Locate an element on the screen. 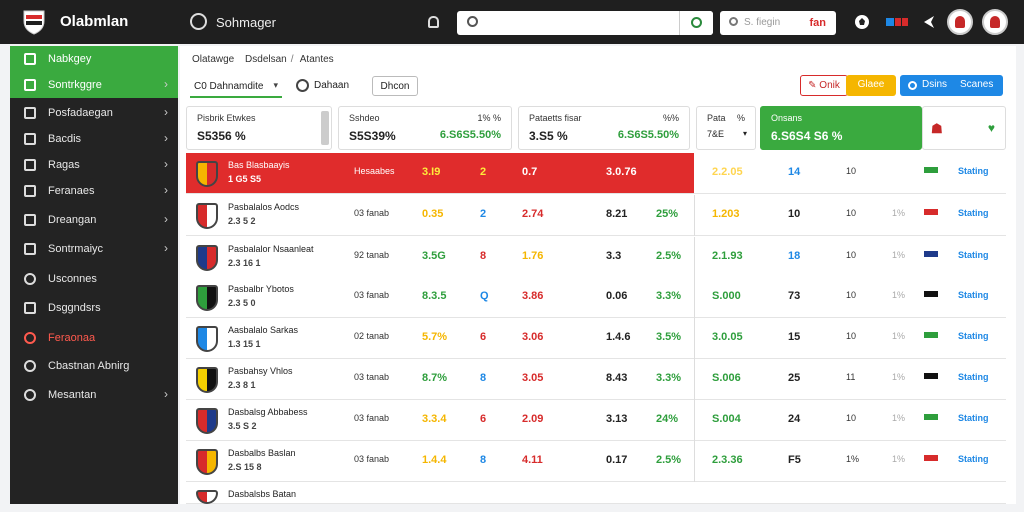 The image size is (1024, 512). card-title-right: %% is located at coordinates (670, 118).